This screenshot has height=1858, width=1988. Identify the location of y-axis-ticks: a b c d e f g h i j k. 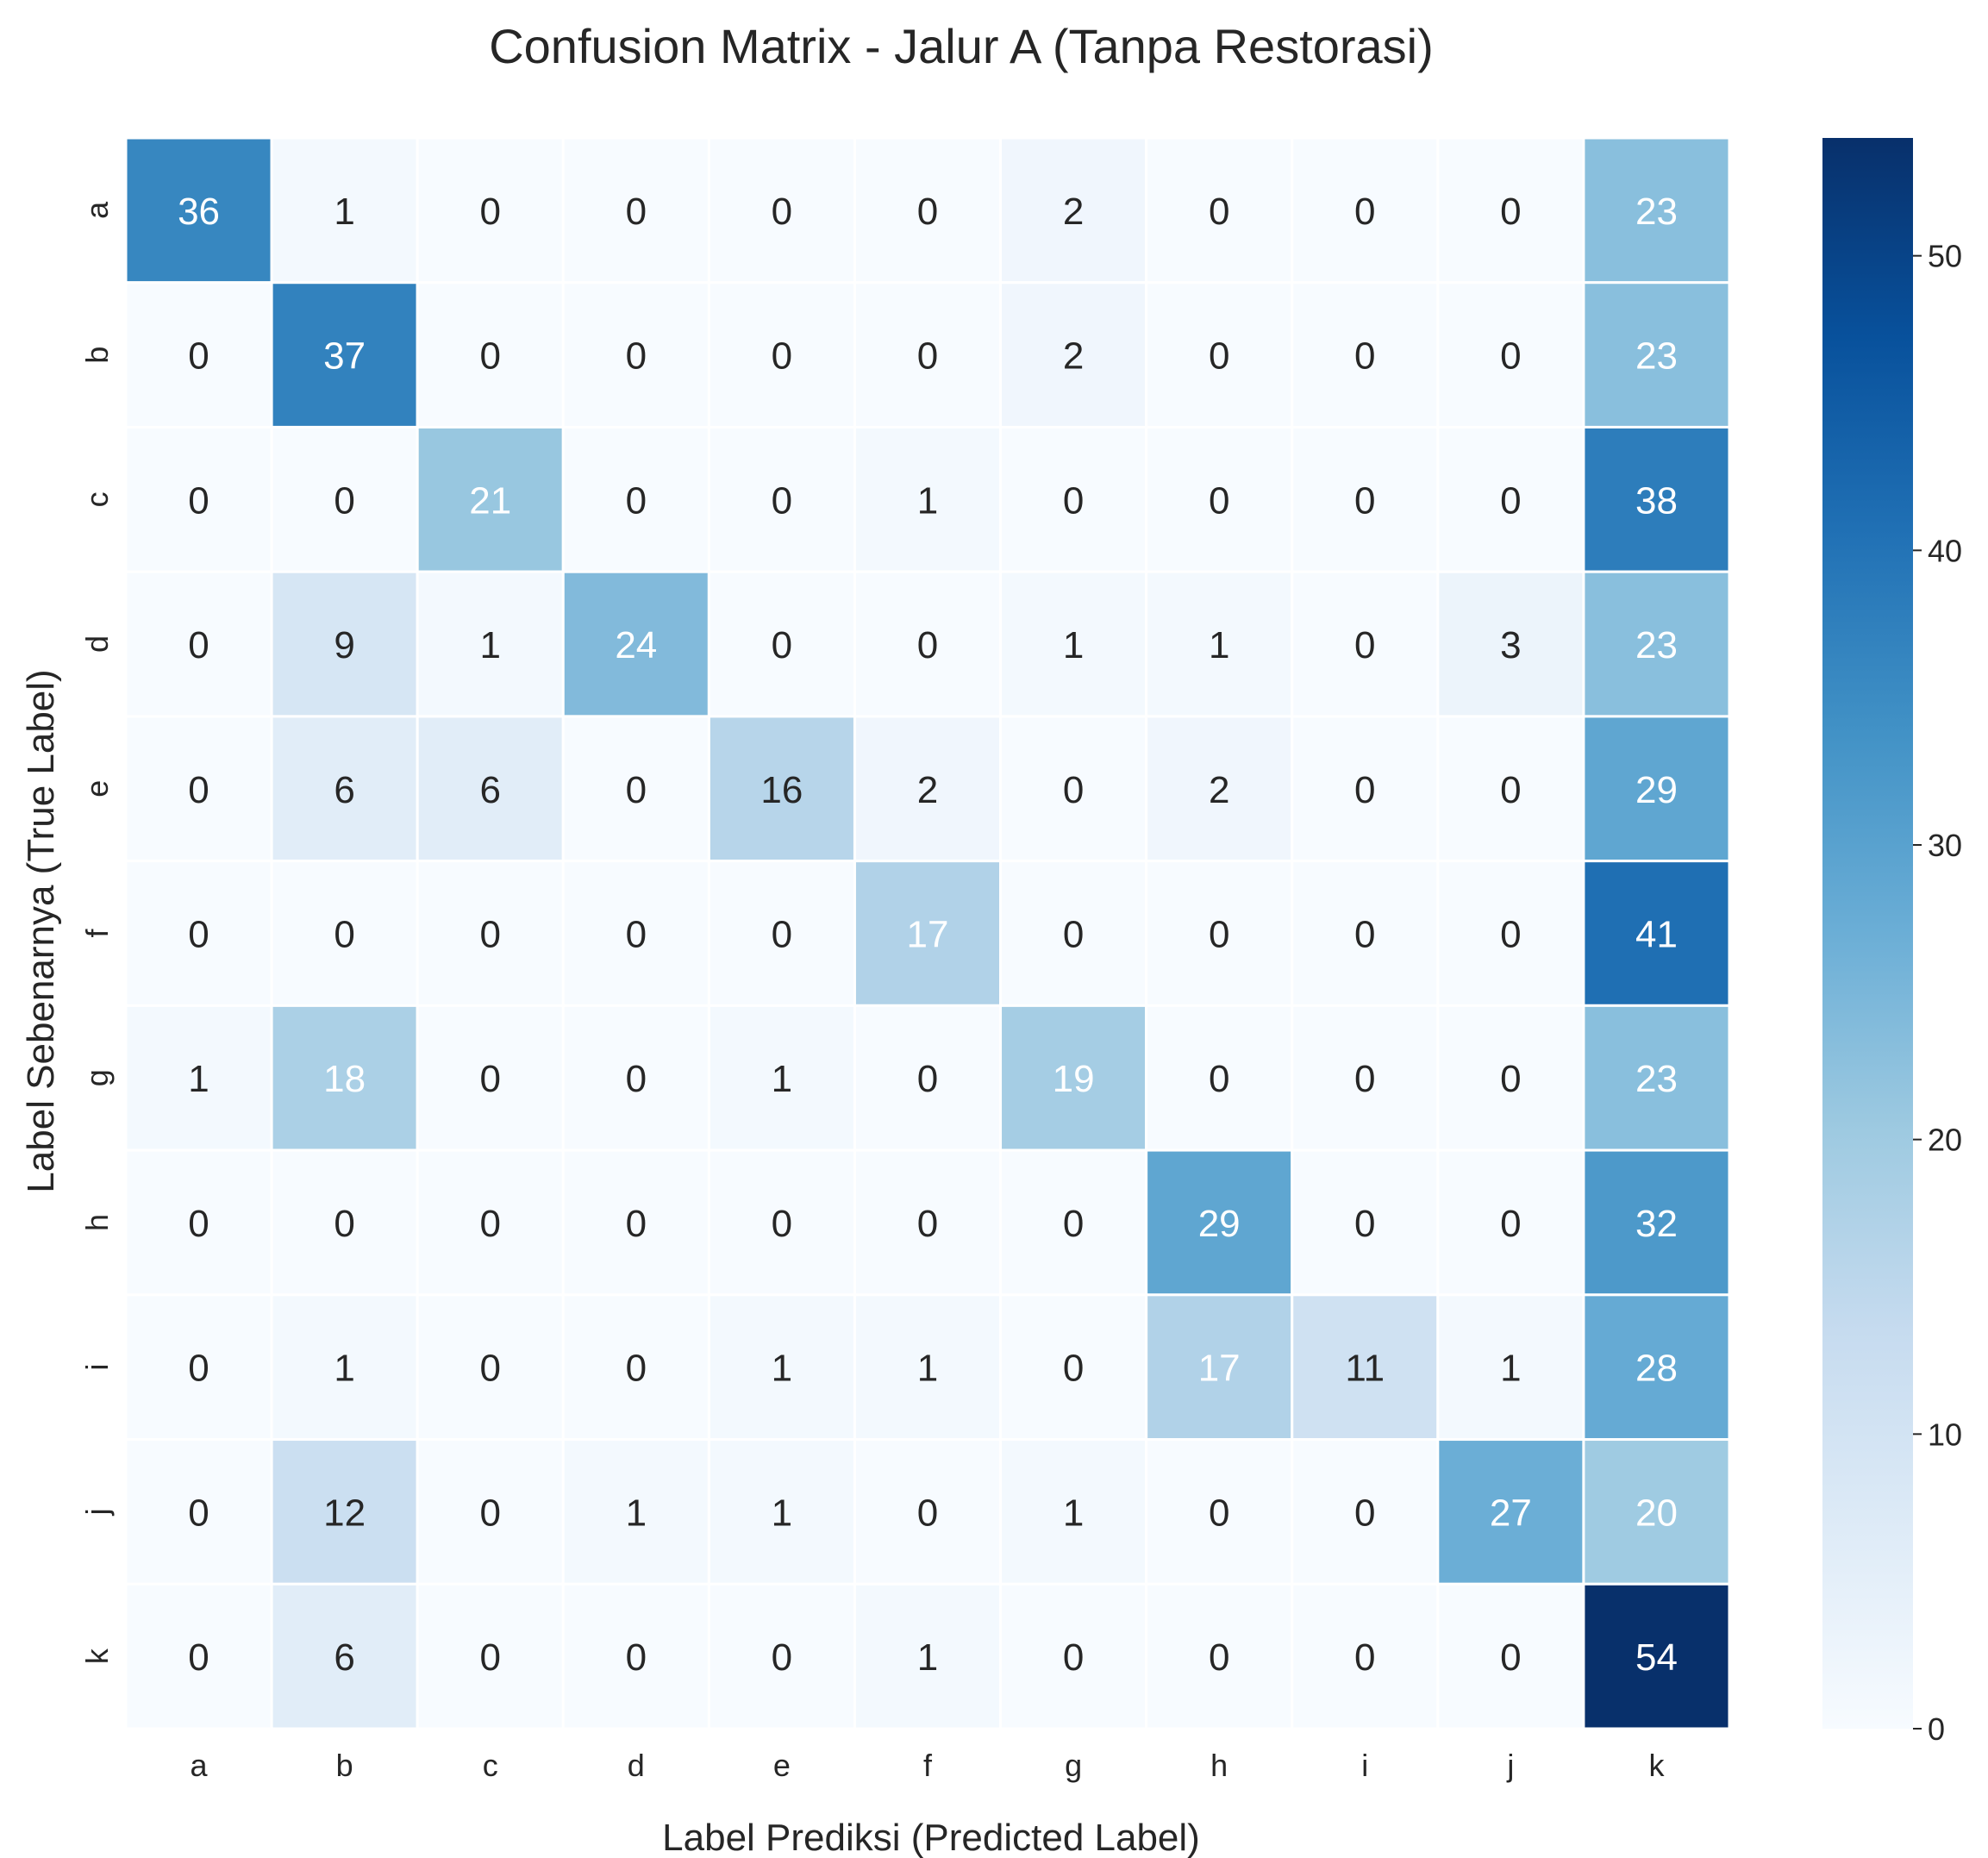
(97, 933).